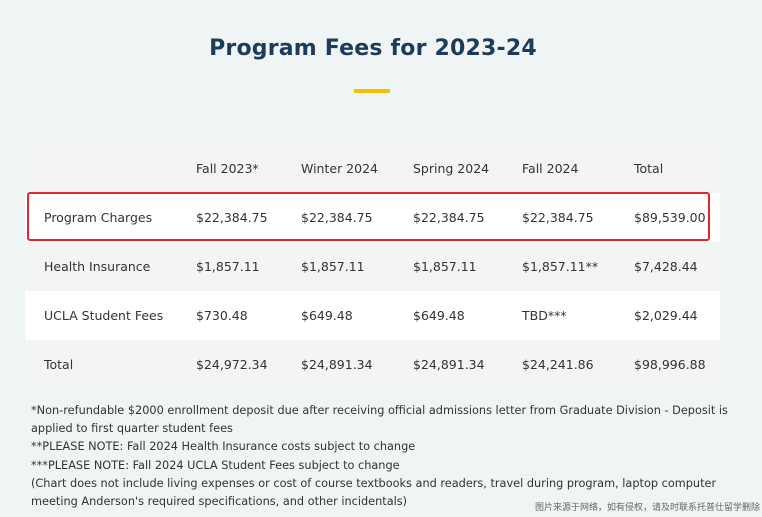  Describe the element at coordinates (59, 364) in the screenshot. I see `row-label: Total` at that location.